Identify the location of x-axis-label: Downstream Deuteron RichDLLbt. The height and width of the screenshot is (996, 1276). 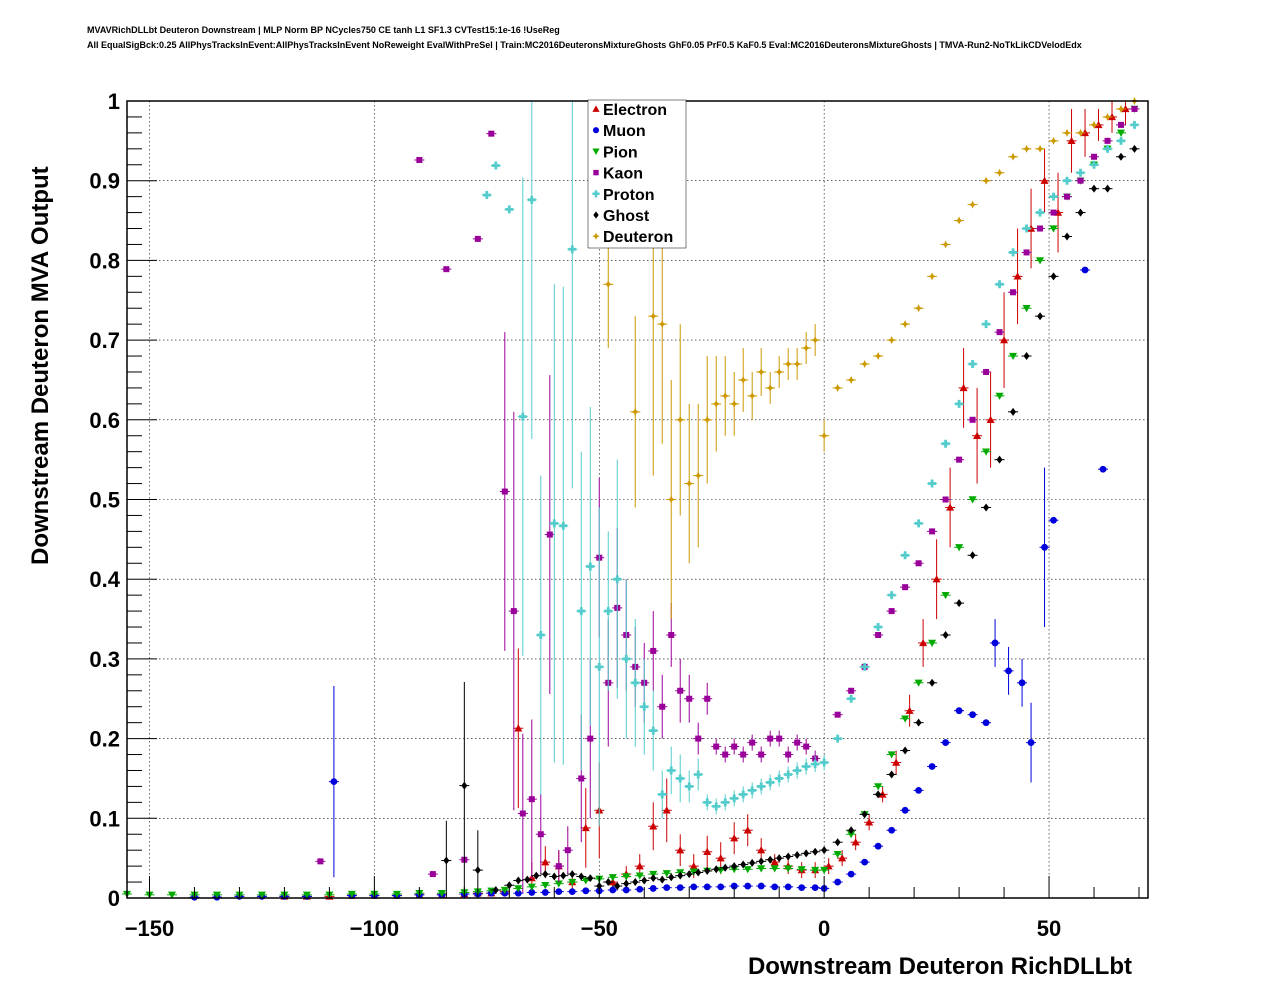
(940, 966).